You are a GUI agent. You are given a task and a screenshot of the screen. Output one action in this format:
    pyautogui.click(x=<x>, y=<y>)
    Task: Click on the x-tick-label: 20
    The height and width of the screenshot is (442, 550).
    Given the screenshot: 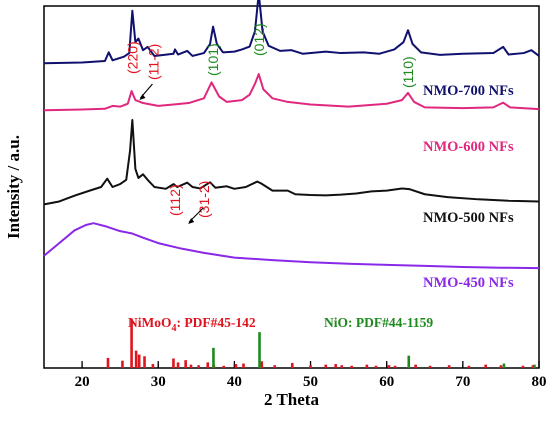 What is the action you would take?
    pyautogui.click(x=82, y=382)
    